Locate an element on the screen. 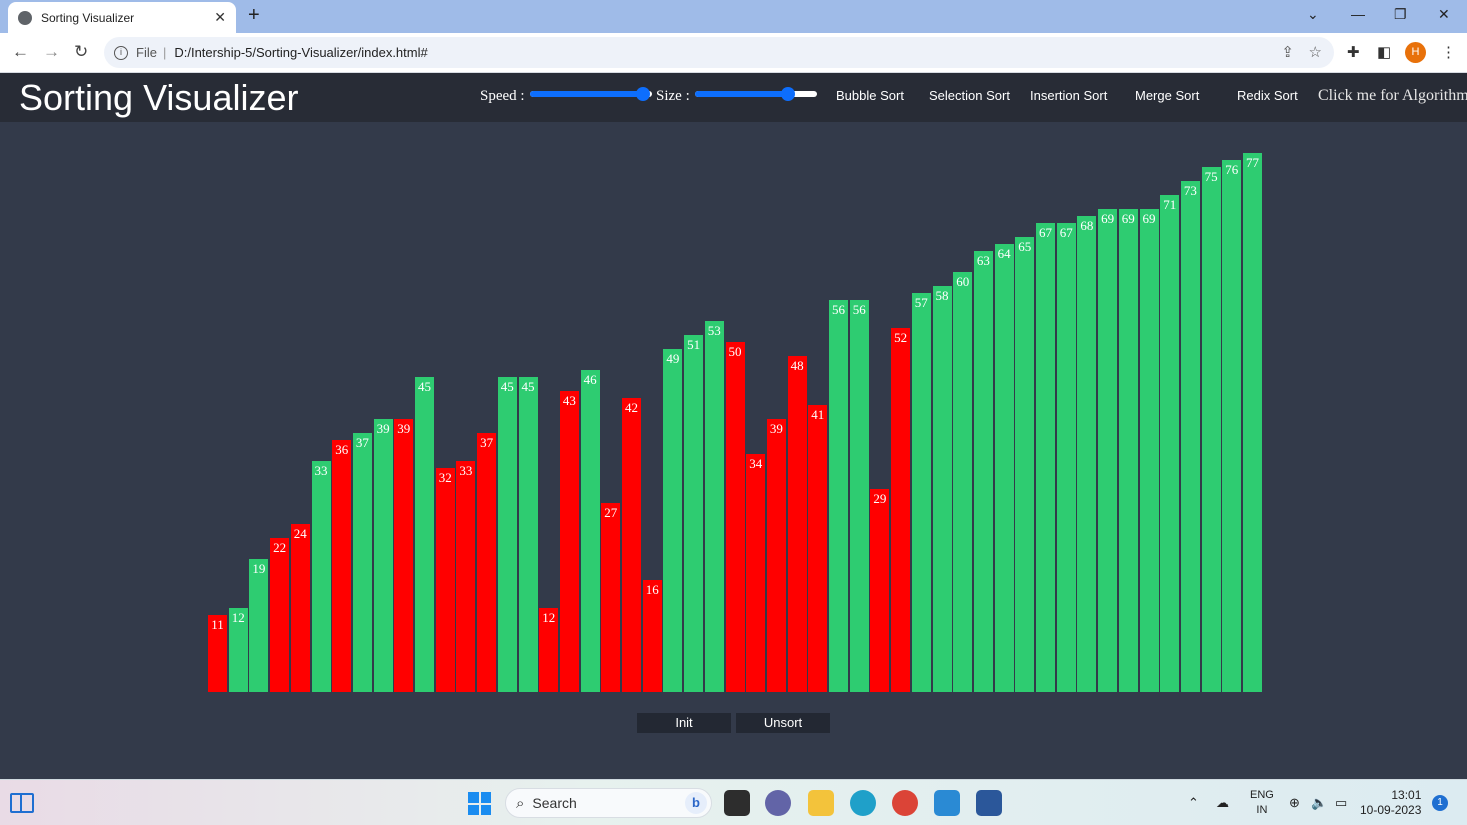 The width and height of the screenshot is (1467, 825). insertion-sort-button: Insertion Sort is located at coordinates (1069, 95).